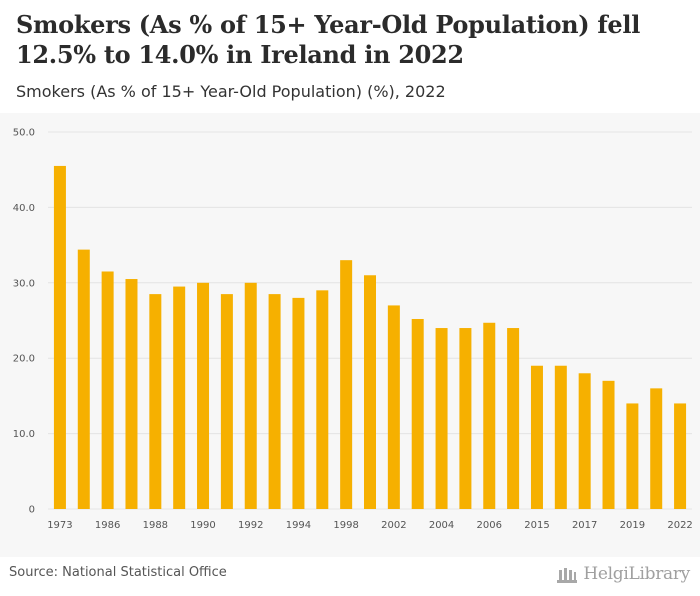 The height and width of the screenshot is (596, 700). What do you see at coordinates (465, 418) in the screenshot?
I see `bar-2005` at bounding box center [465, 418].